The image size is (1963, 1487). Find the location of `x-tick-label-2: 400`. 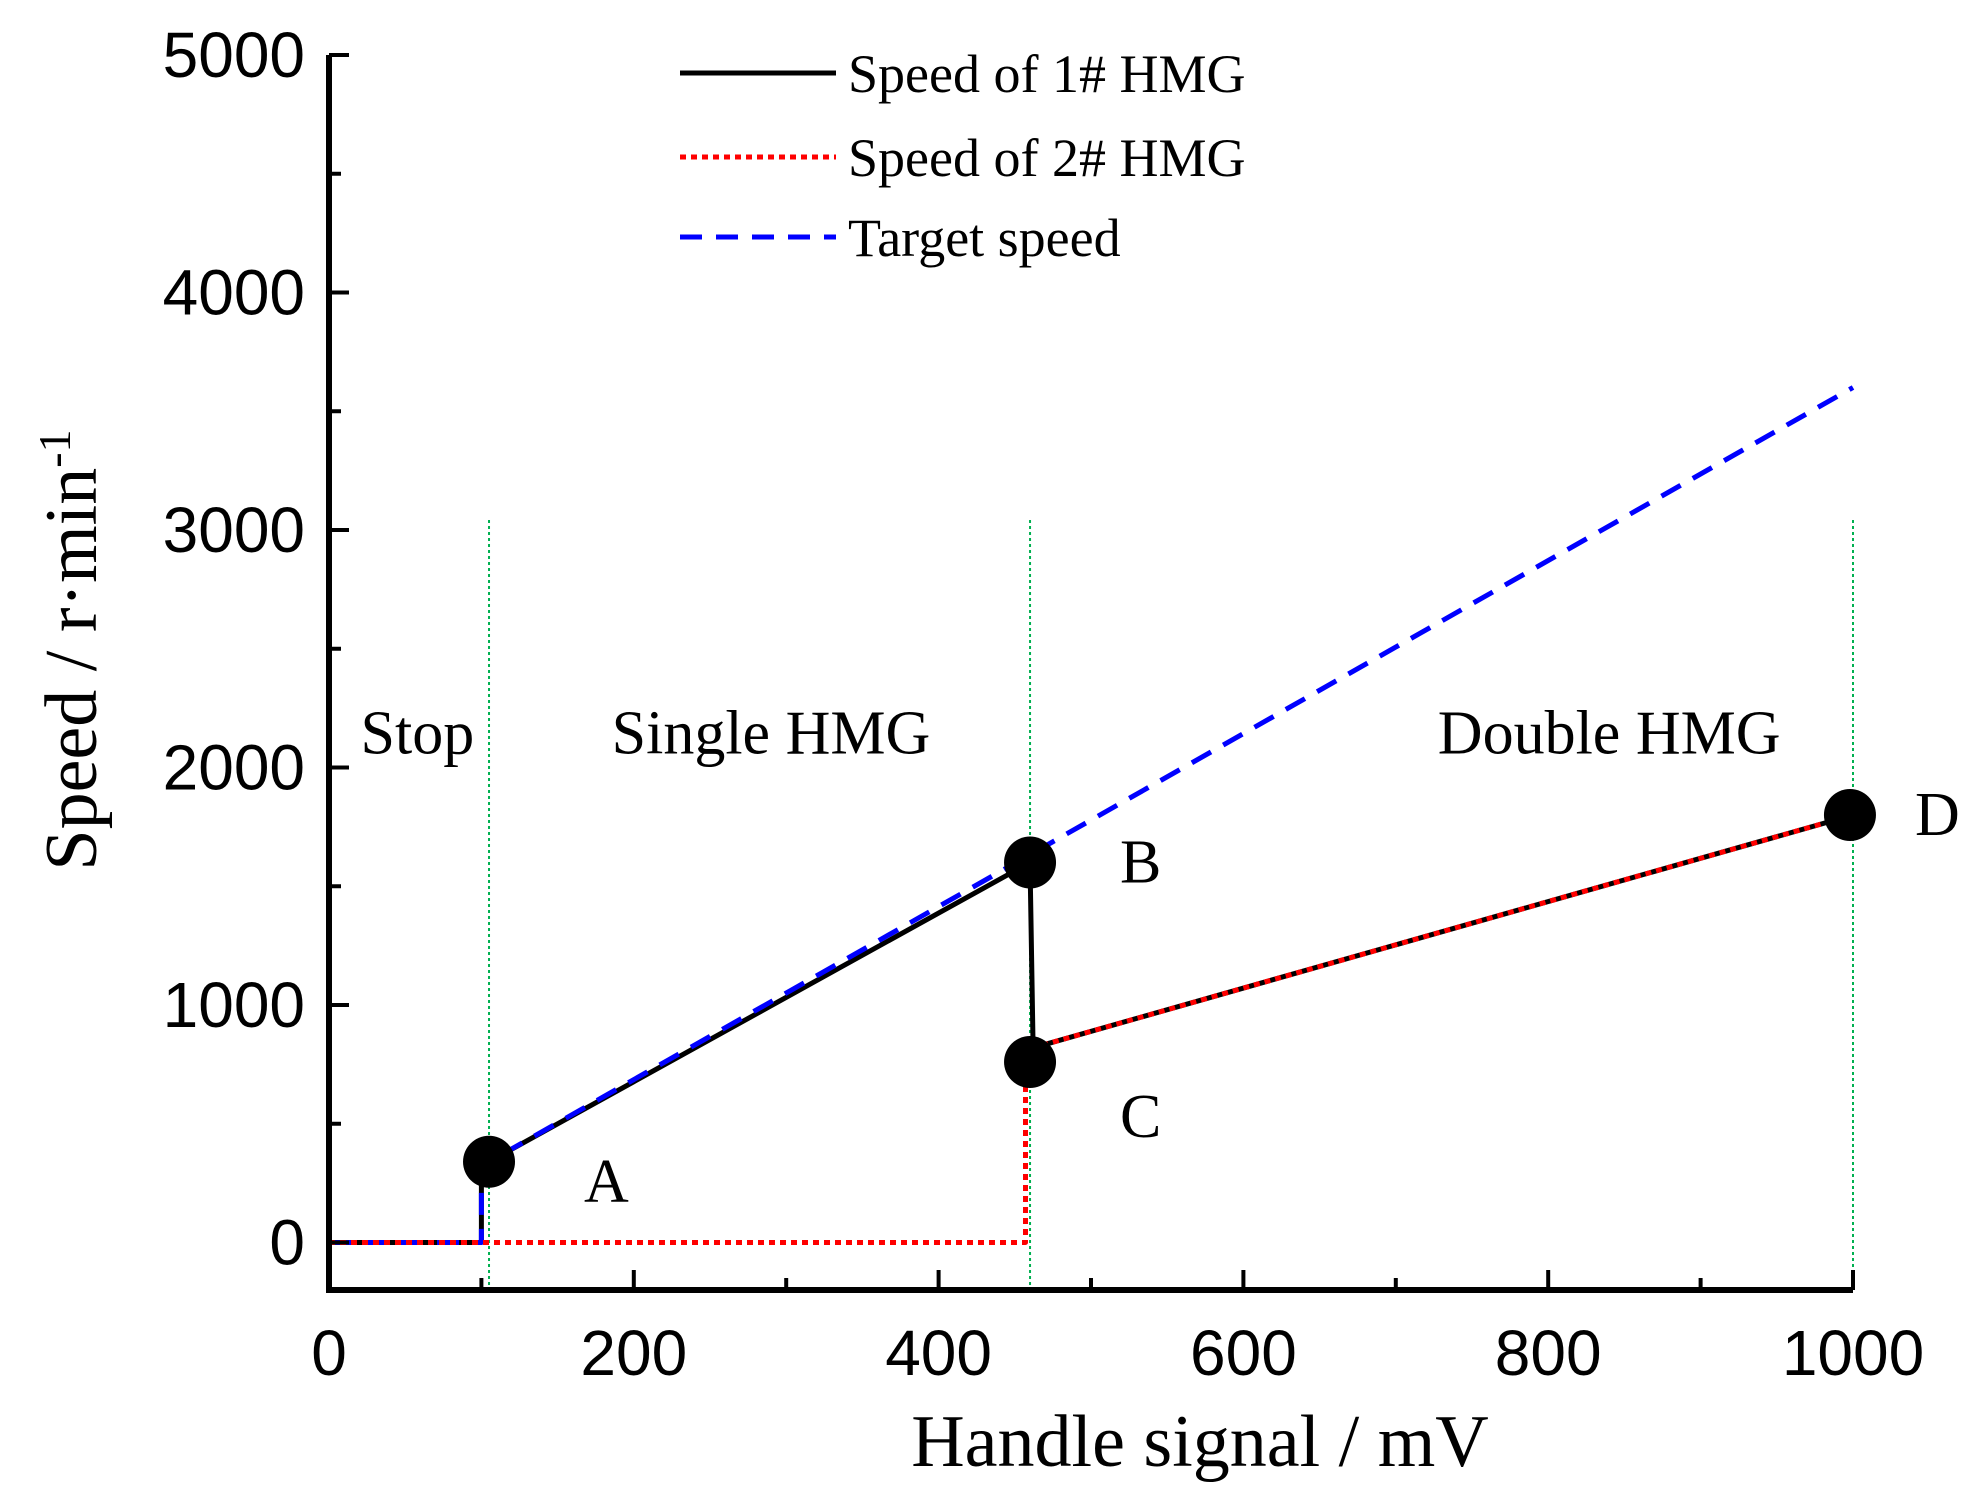

x-tick-label-2: 400 is located at coordinates (938, 1353).